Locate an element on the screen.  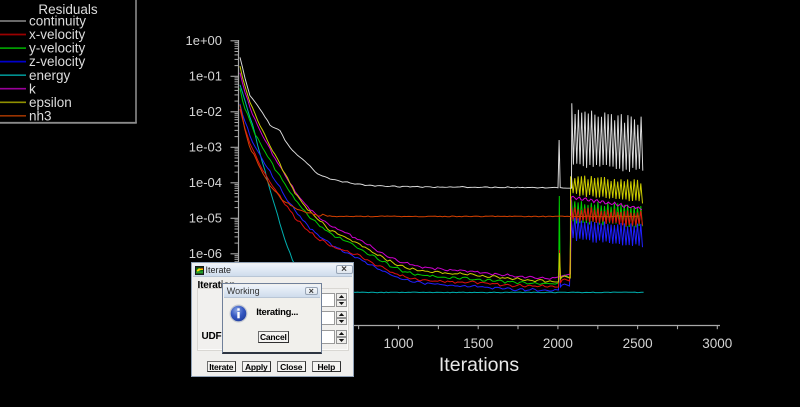
svg-text: 3000 is located at coordinates (717, 343).